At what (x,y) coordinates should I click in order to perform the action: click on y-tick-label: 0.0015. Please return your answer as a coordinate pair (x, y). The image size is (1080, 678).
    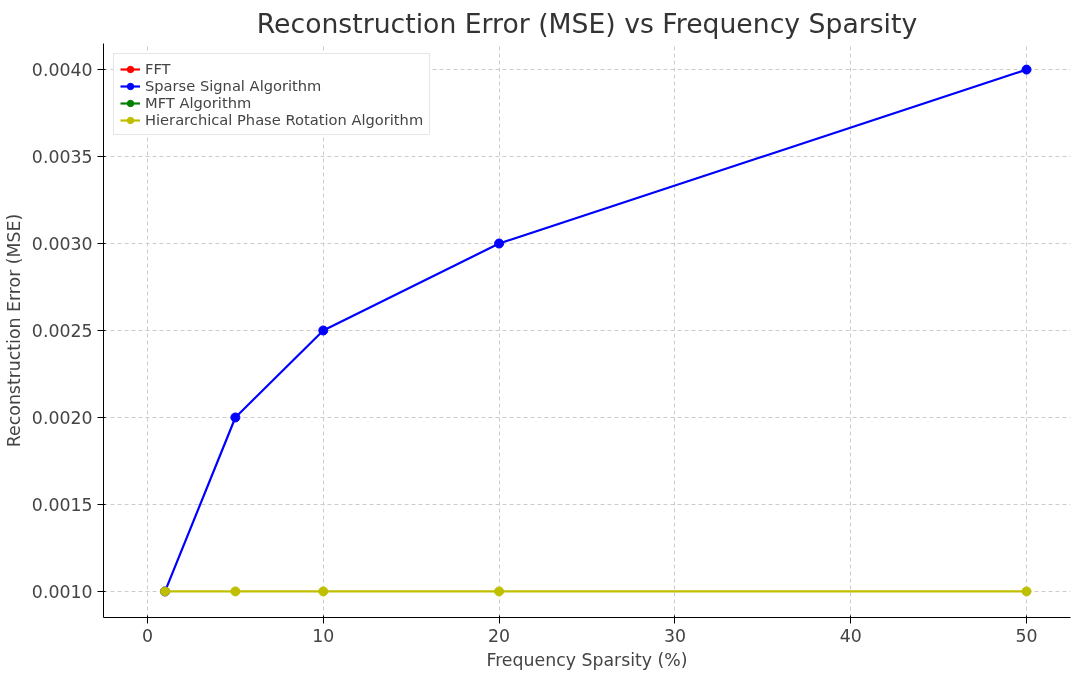
    Looking at the image, I should click on (62, 504).